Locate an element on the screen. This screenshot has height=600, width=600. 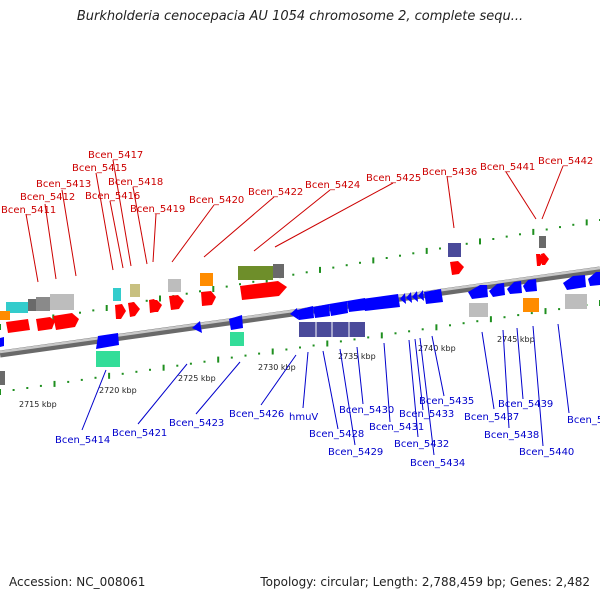
gene-label: Bcen_5443 is located at coordinates (583, 420).